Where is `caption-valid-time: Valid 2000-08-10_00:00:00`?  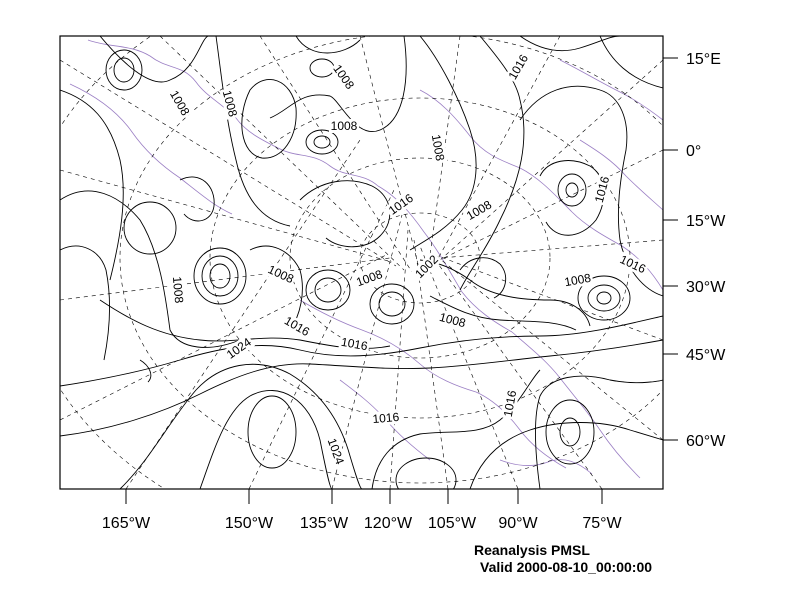 caption-valid-time: Valid 2000-08-10_00:00:00 is located at coordinates (566, 567).